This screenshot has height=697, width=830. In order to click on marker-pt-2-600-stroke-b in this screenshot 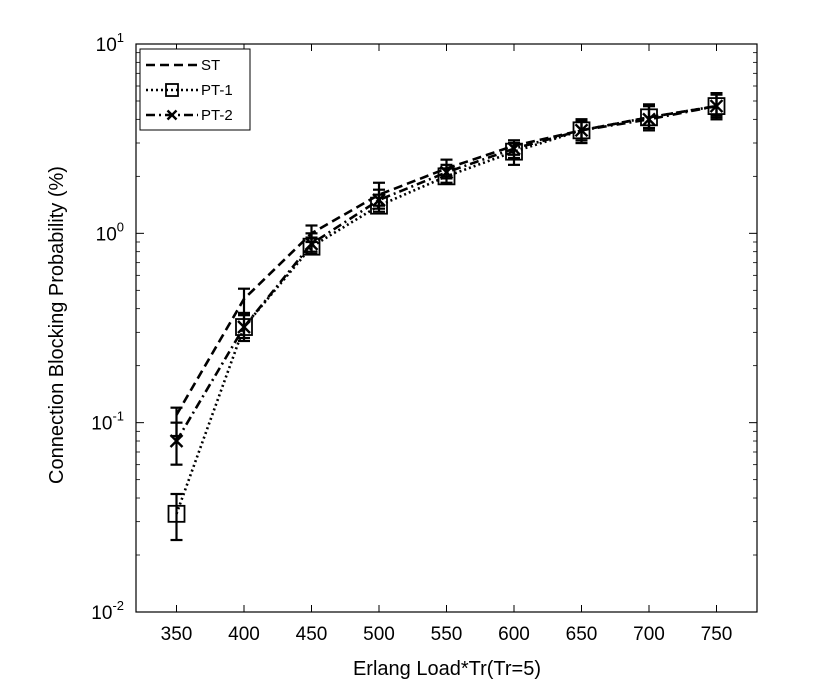, I will do `click(514, 148)`.